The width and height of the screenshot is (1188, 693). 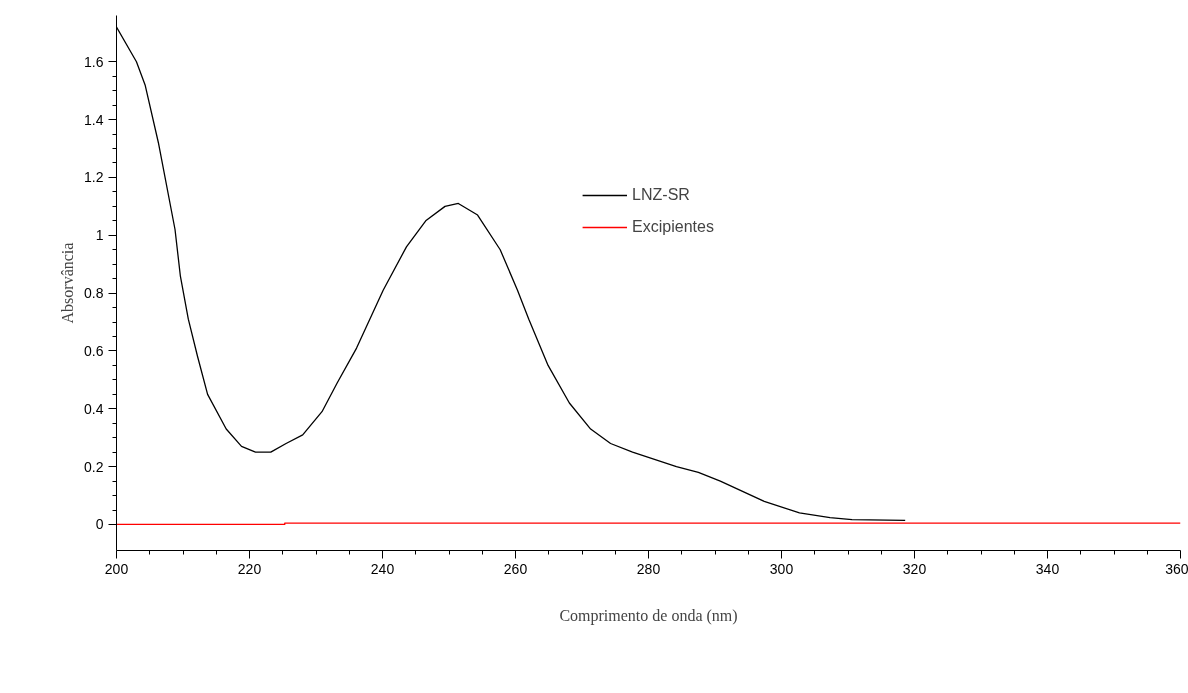 I want to click on x-tick-label: 340, so click(x=1047, y=568).